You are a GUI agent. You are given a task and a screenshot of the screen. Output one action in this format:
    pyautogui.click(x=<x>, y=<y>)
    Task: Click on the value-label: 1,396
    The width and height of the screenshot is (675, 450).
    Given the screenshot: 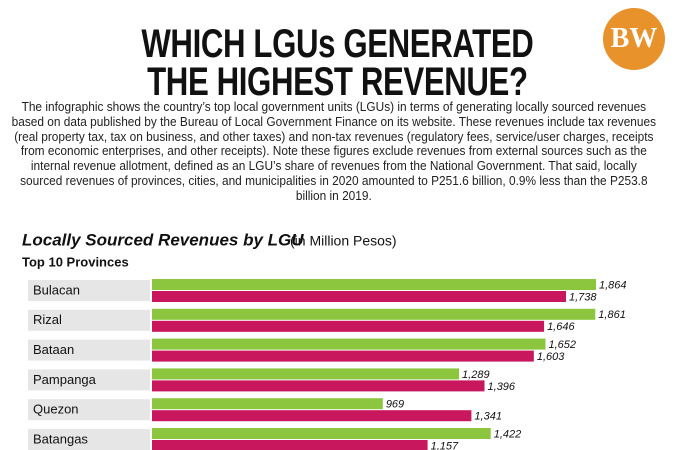 What is the action you would take?
    pyautogui.click(x=502, y=387)
    